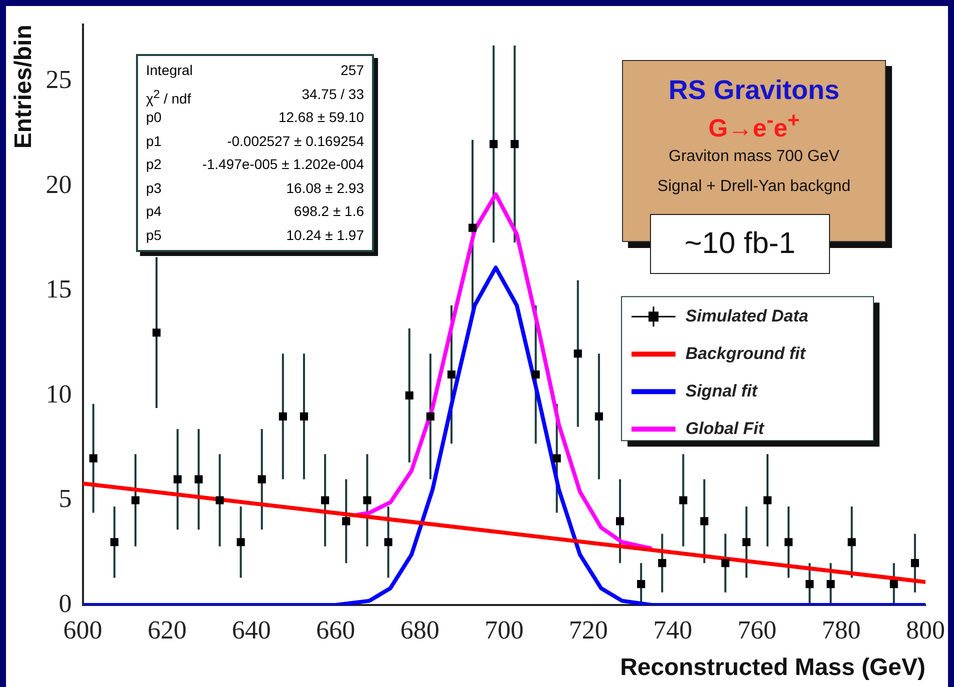 The image size is (954, 687). Describe the element at coordinates (672, 629) in the screenshot. I see `x-tick-label: 740` at that location.